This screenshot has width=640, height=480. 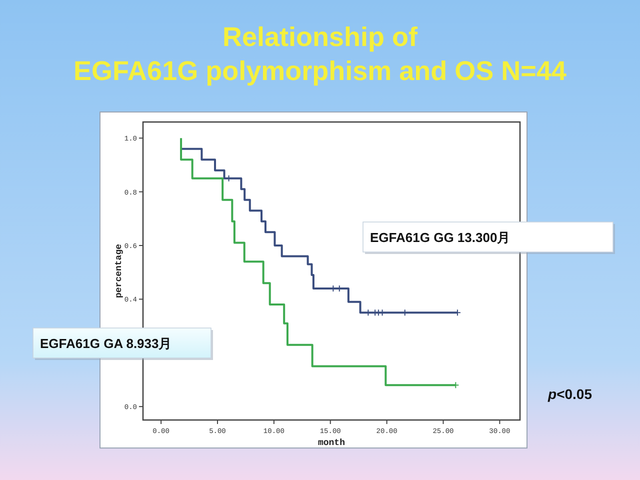 What do you see at coordinates (106, 343) in the screenshot?
I see `annotation: EGFA61G GA 8.933月` at bounding box center [106, 343].